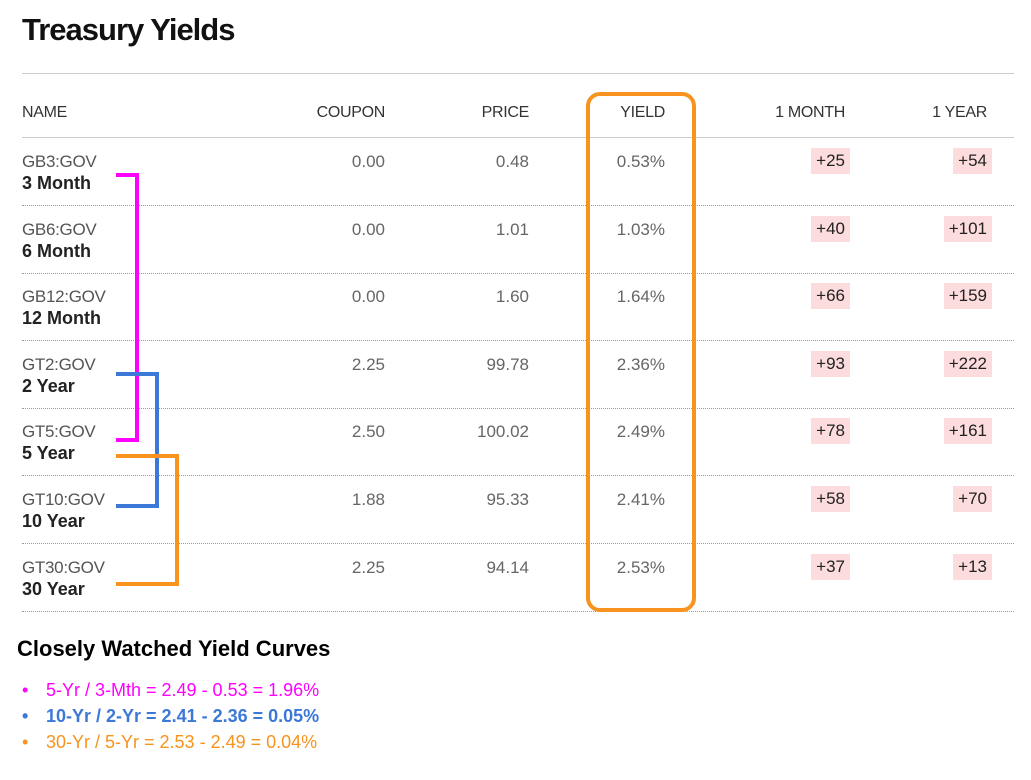 The width and height of the screenshot is (1031, 780). Describe the element at coordinates (640, 297) in the screenshot. I see `yield-value: 1.64%` at that location.